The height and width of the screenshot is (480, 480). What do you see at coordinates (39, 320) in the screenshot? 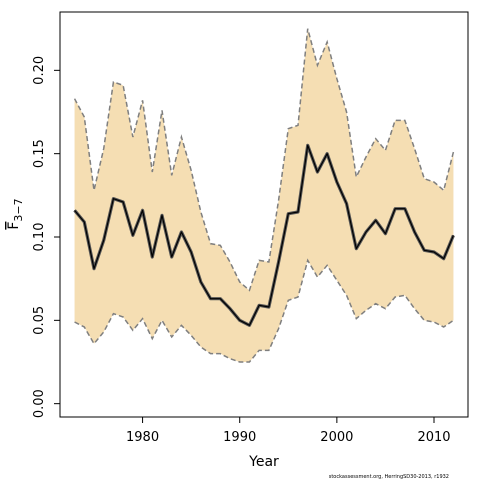
I see `y-tick-label: 0.05` at bounding box center [39, 320].